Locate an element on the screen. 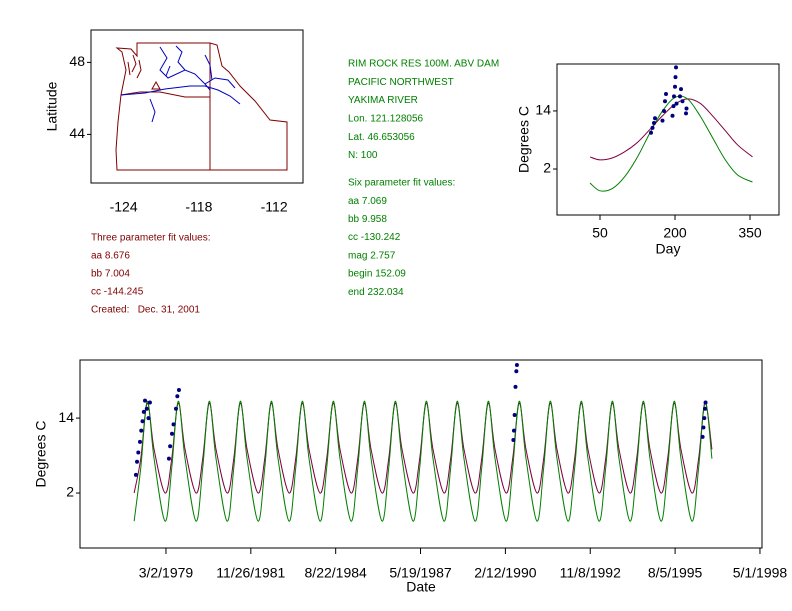 The height and width of the screenshot is (611, 792). info-line: Lon. 121.128056 is located at coordinates (386, 119).